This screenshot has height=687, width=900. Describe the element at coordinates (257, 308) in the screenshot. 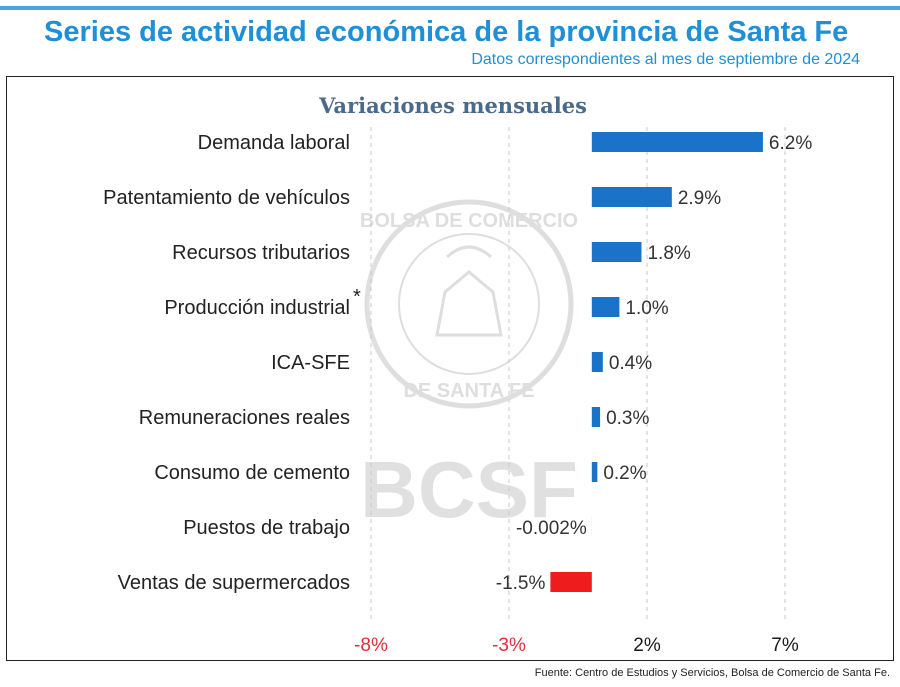

I see `category-label: Producción industrial` at that location.